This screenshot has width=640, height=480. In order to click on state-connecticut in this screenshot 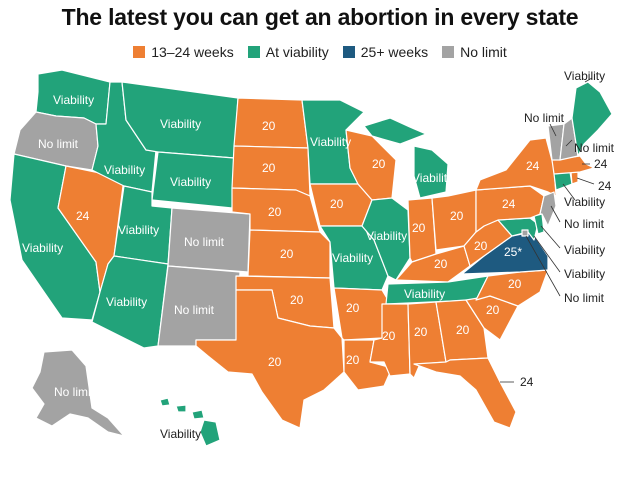, I will do `click(563, 181)`.